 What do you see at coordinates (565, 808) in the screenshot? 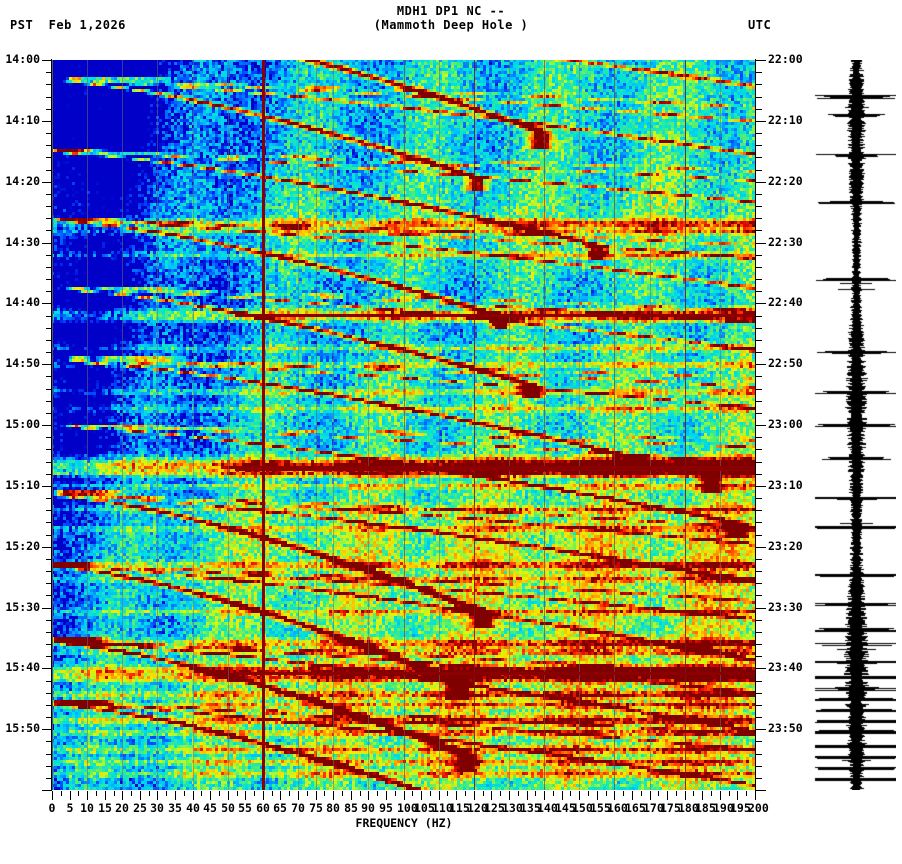
I see `frequency-label-145: 145` at bounding box center [565, 808].